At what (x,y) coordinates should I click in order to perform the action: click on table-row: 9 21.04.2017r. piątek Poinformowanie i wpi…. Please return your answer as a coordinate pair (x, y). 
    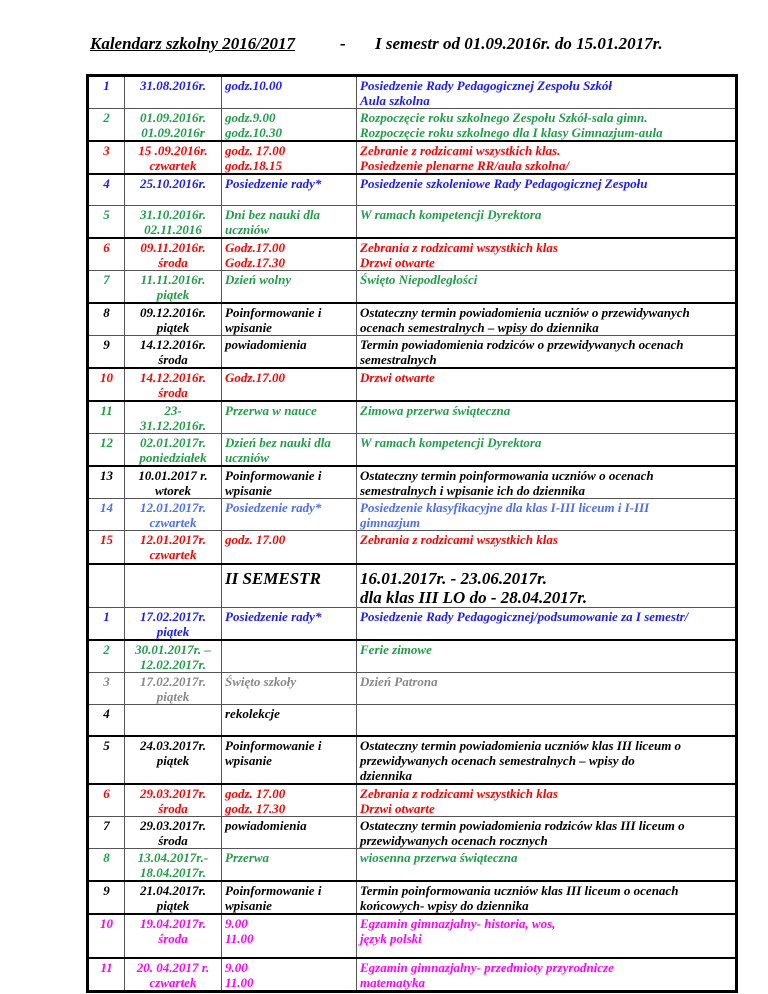
    Looking at the image, I should click on (412, 897).